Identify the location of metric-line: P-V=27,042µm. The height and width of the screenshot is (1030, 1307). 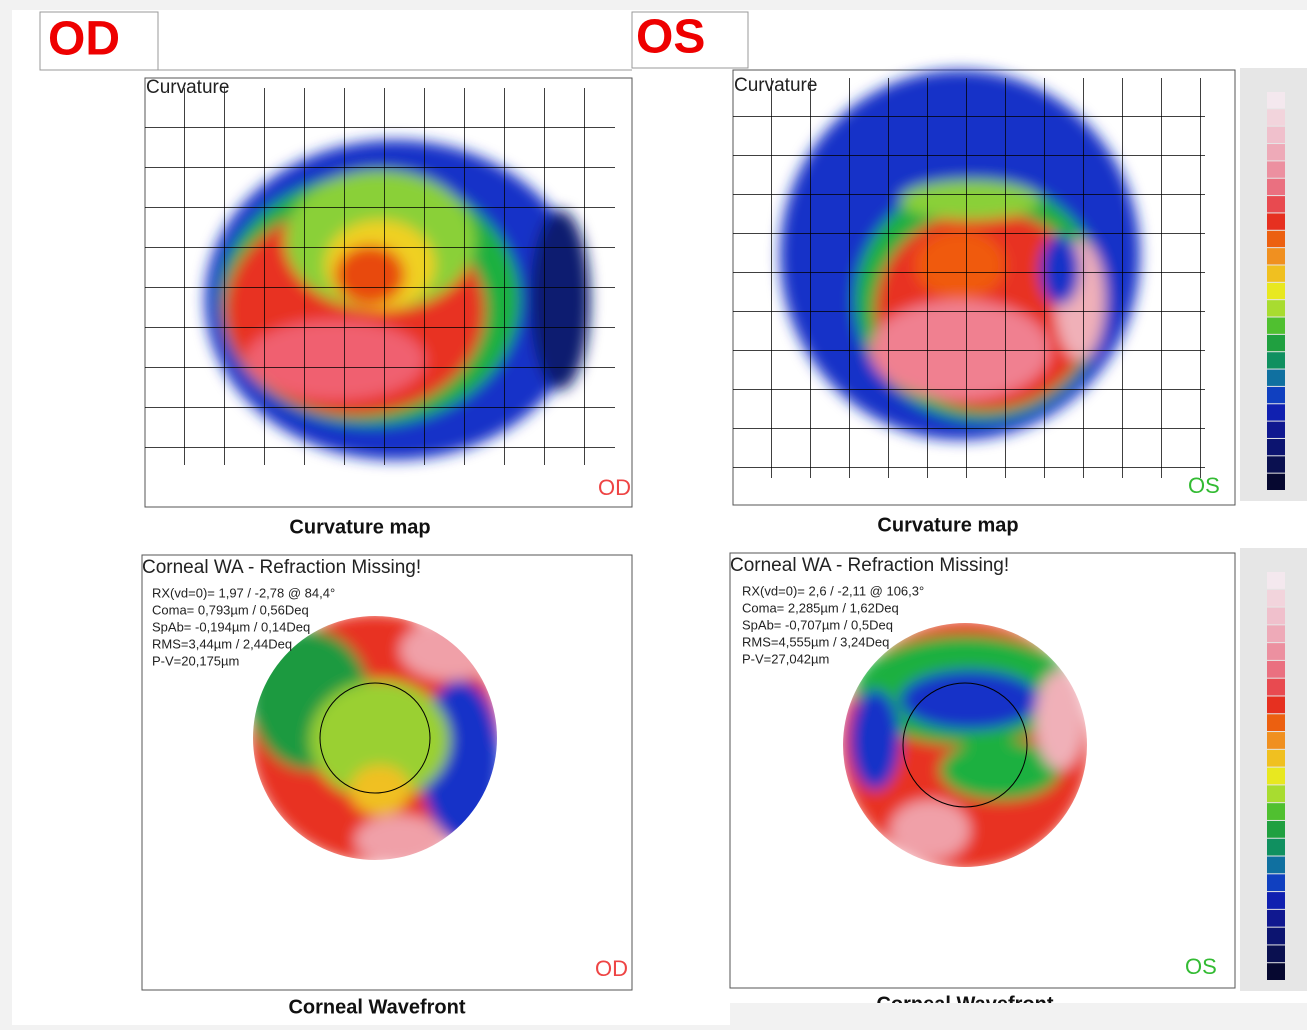
(785, 658).